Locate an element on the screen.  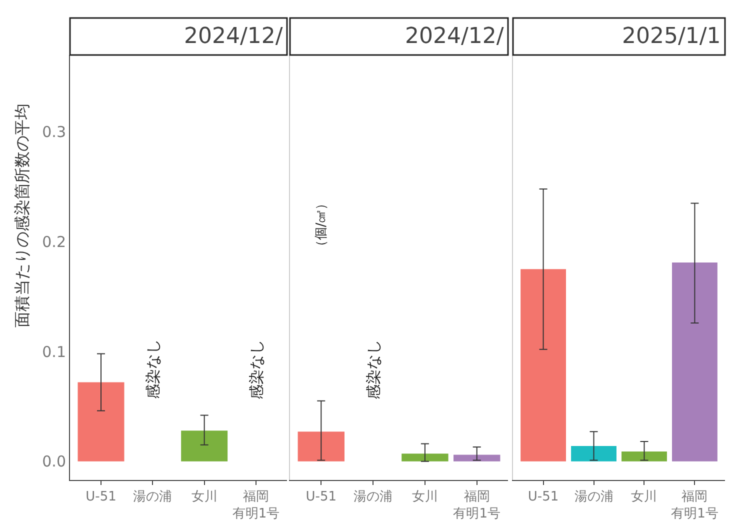
y-tick-label: 0.1 is located at coordinates (54, 351).